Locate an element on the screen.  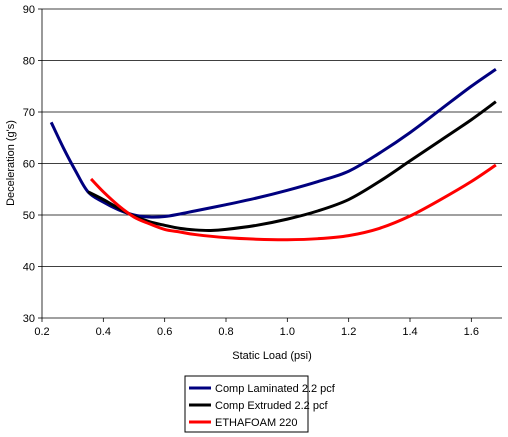
legend-item-comp-extruded: Comp Extruded 2.2 pcf is located at coordinates (258, 406).